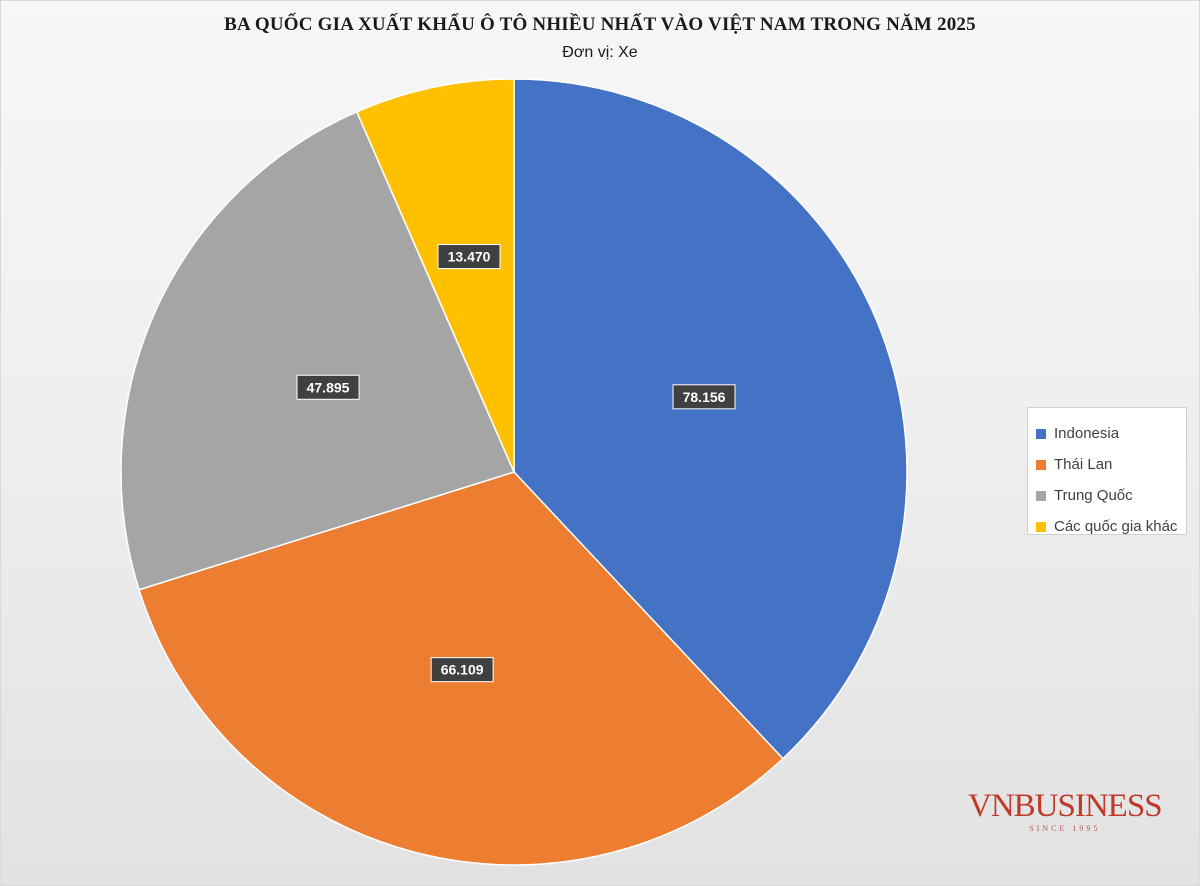  I want to click on legend-label: Các quốc gia khác, so click(1116, 526).